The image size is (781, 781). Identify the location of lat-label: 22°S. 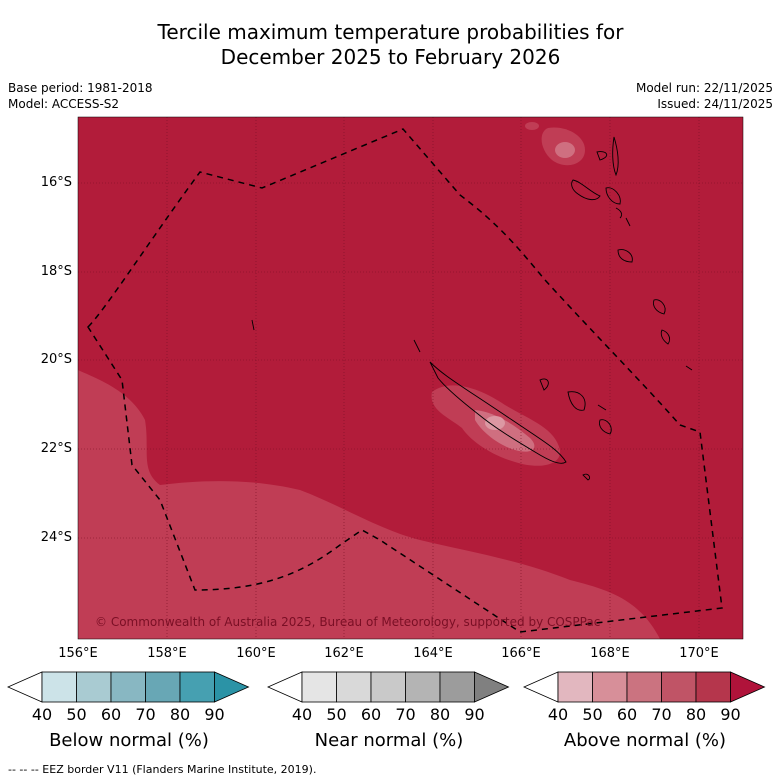
(56, 448).